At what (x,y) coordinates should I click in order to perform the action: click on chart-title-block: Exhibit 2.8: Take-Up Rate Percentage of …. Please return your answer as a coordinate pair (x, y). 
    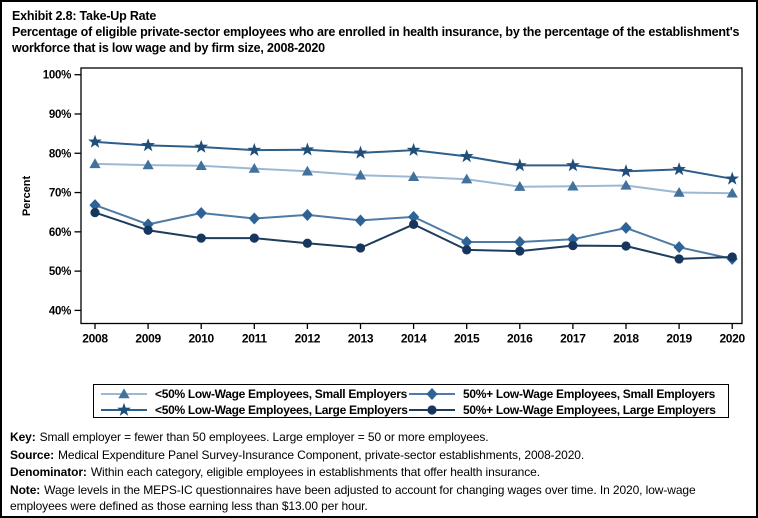
    Looking at the image, I should click on (380, 32).